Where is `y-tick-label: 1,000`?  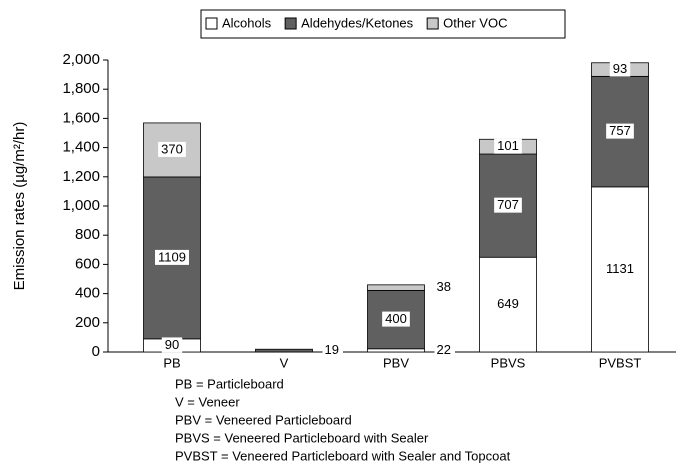
y-tick-label: 1,000 is located at coordinates (81, 205).